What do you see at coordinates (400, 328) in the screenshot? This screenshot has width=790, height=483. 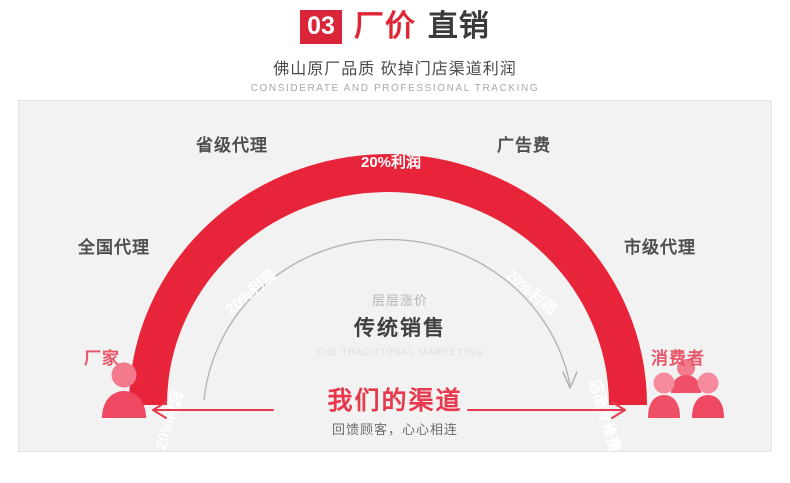 I see `center-big-text: 传统销售` at bounding box center [400, 328].